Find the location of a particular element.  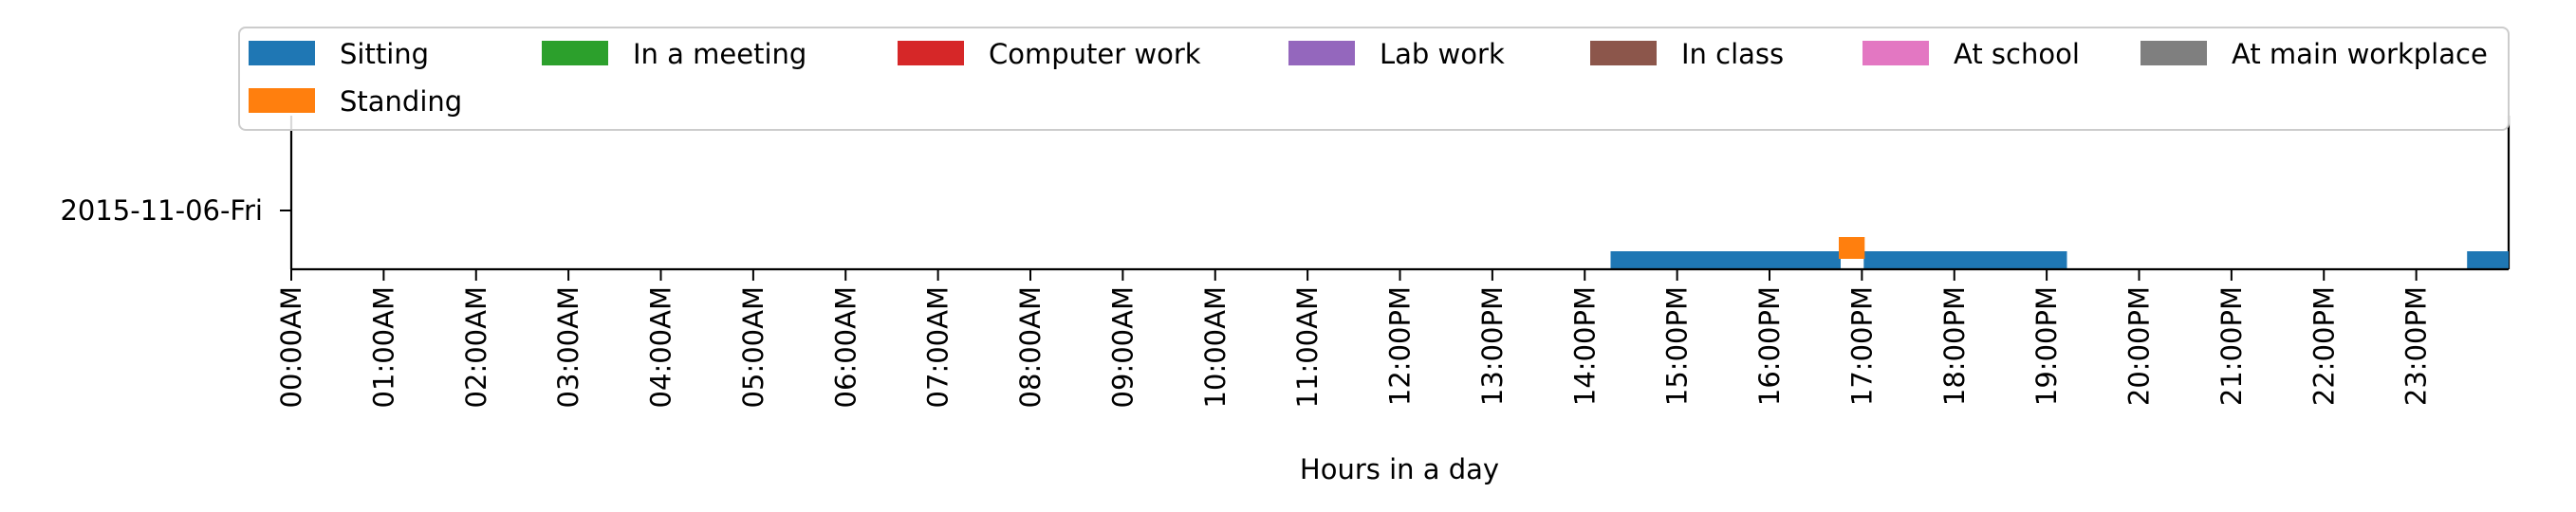

x-tick-label: 16:00PM is located at coordinates (1769, 346).